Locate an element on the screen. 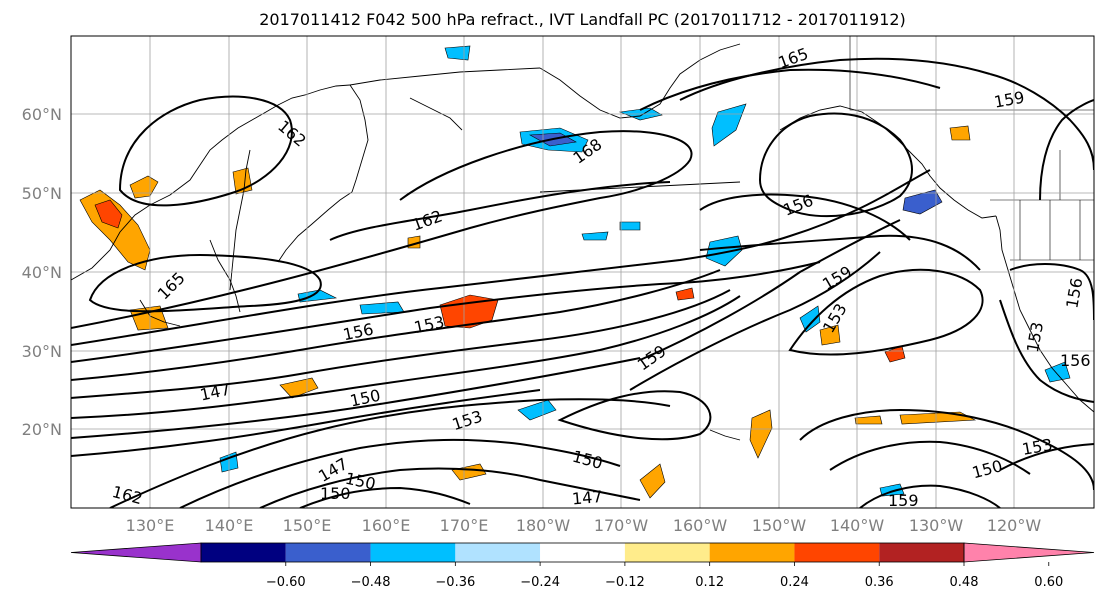 This screenshot has width=1105, height=601. colorbar-tick-label: −0.48 is located at coordinates (371, 582).